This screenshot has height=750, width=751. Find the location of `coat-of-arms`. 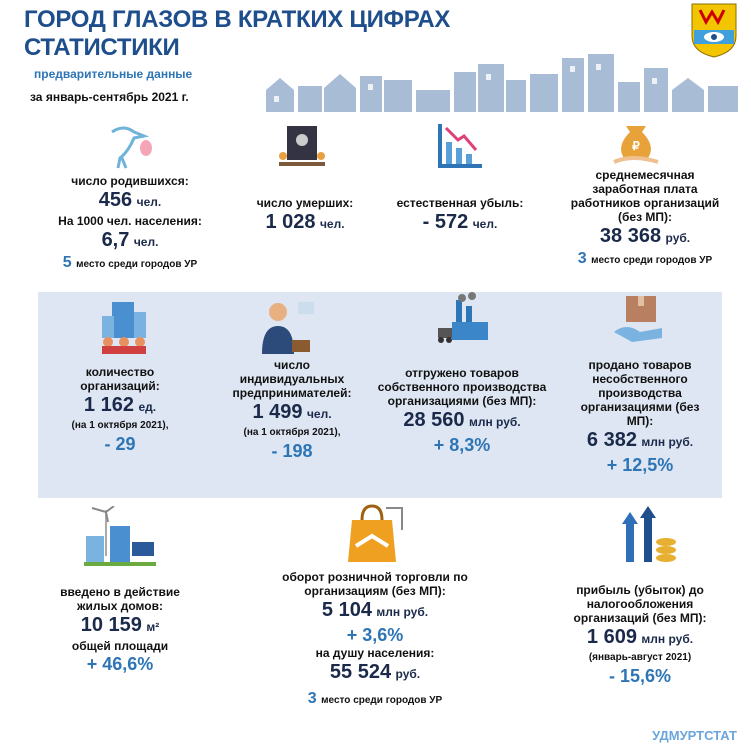

coat-of-arms is located at coordinates (714, 30).